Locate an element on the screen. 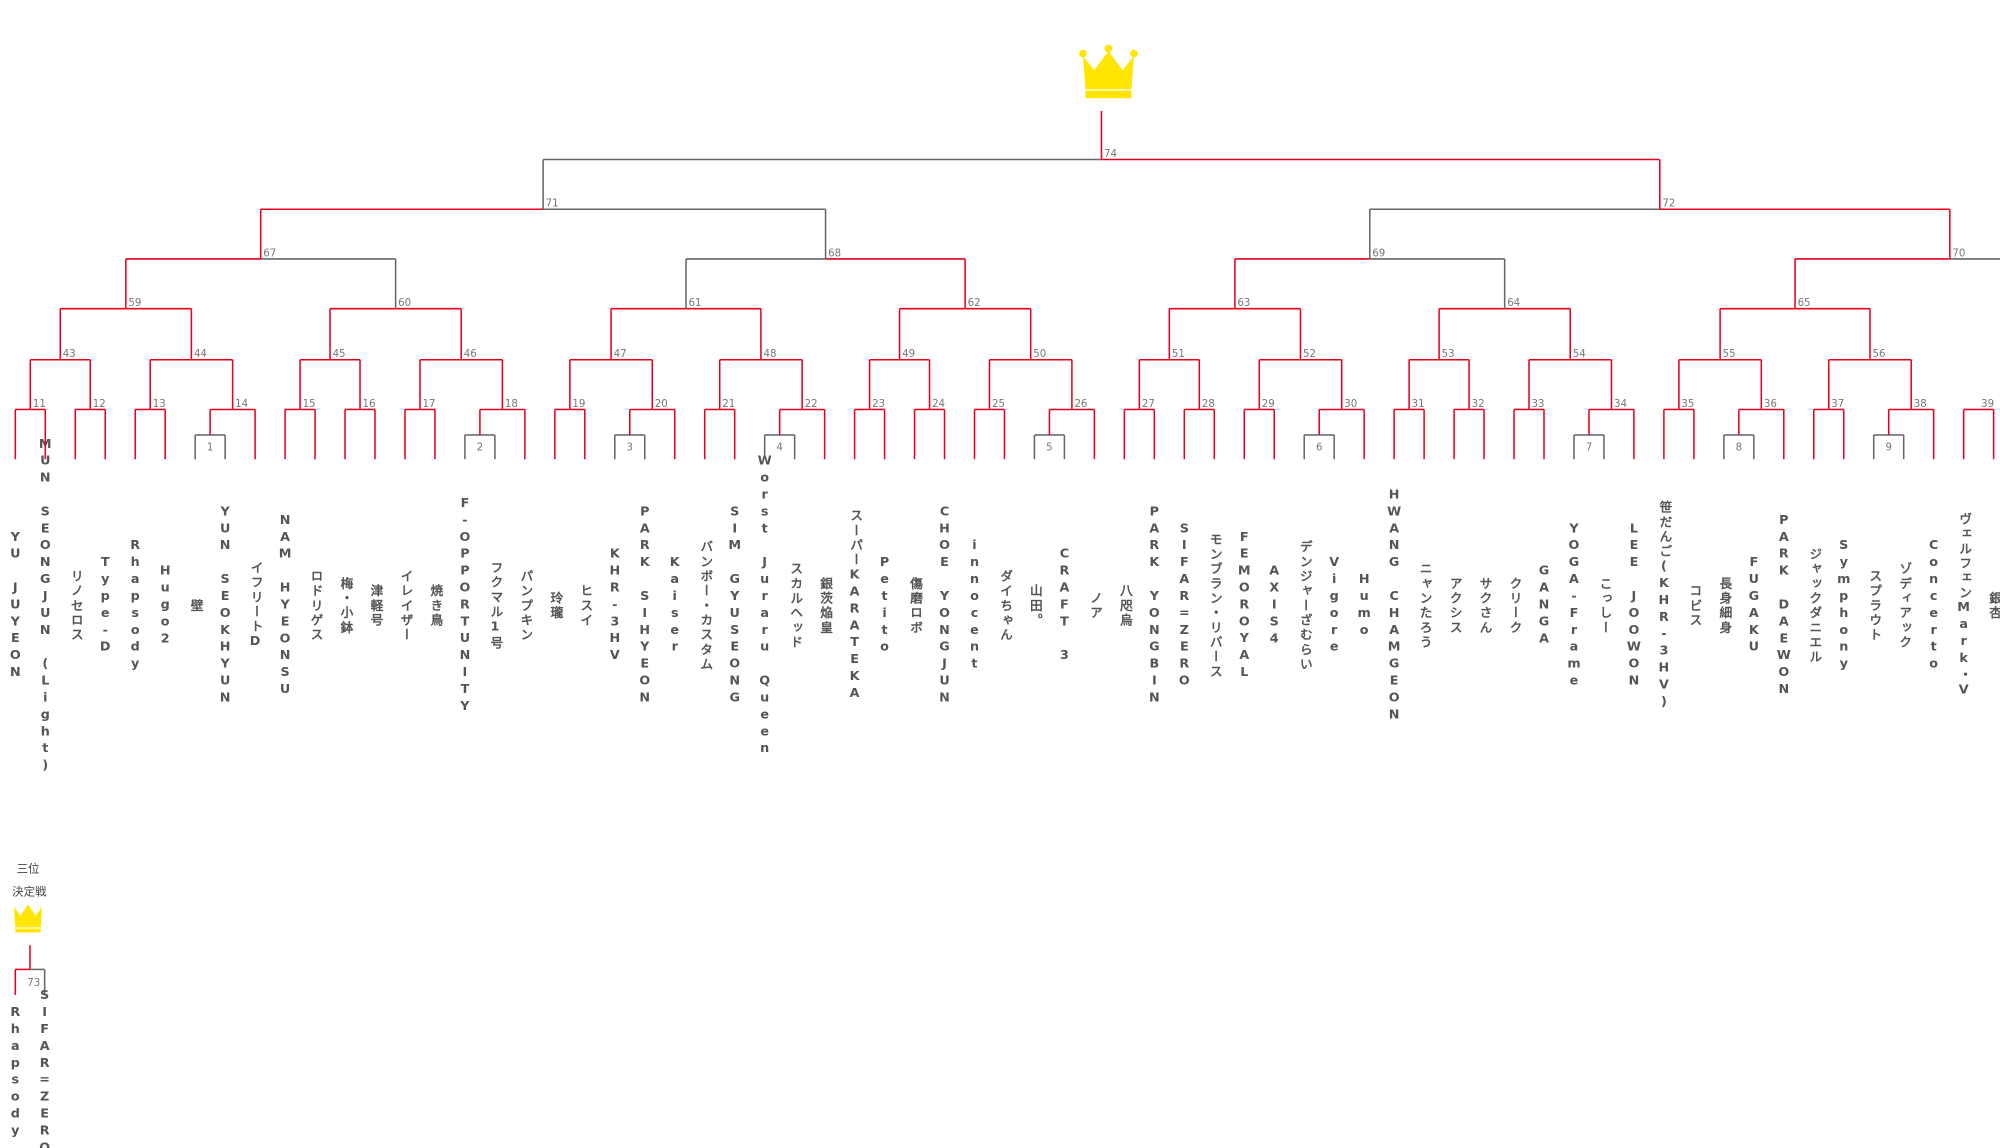  match-number: 36 is located at coordinates (1770, 404).